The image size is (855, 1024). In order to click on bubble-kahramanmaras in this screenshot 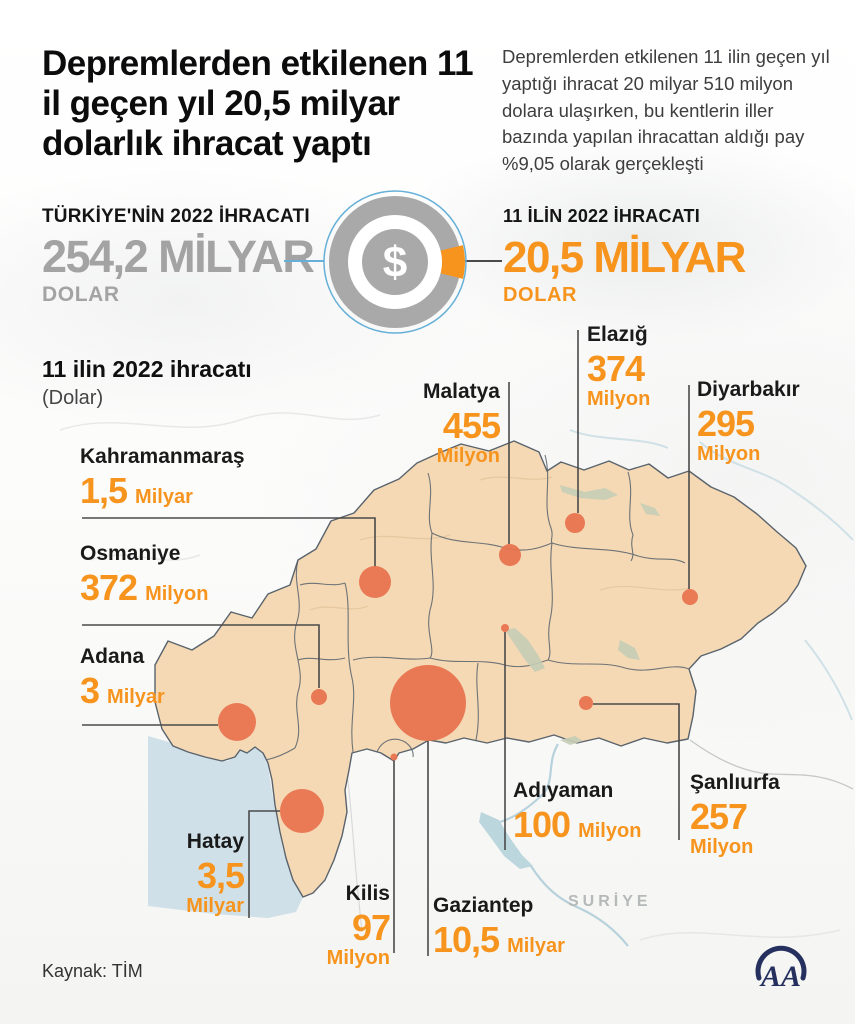, I will do `click(375, 582)`.